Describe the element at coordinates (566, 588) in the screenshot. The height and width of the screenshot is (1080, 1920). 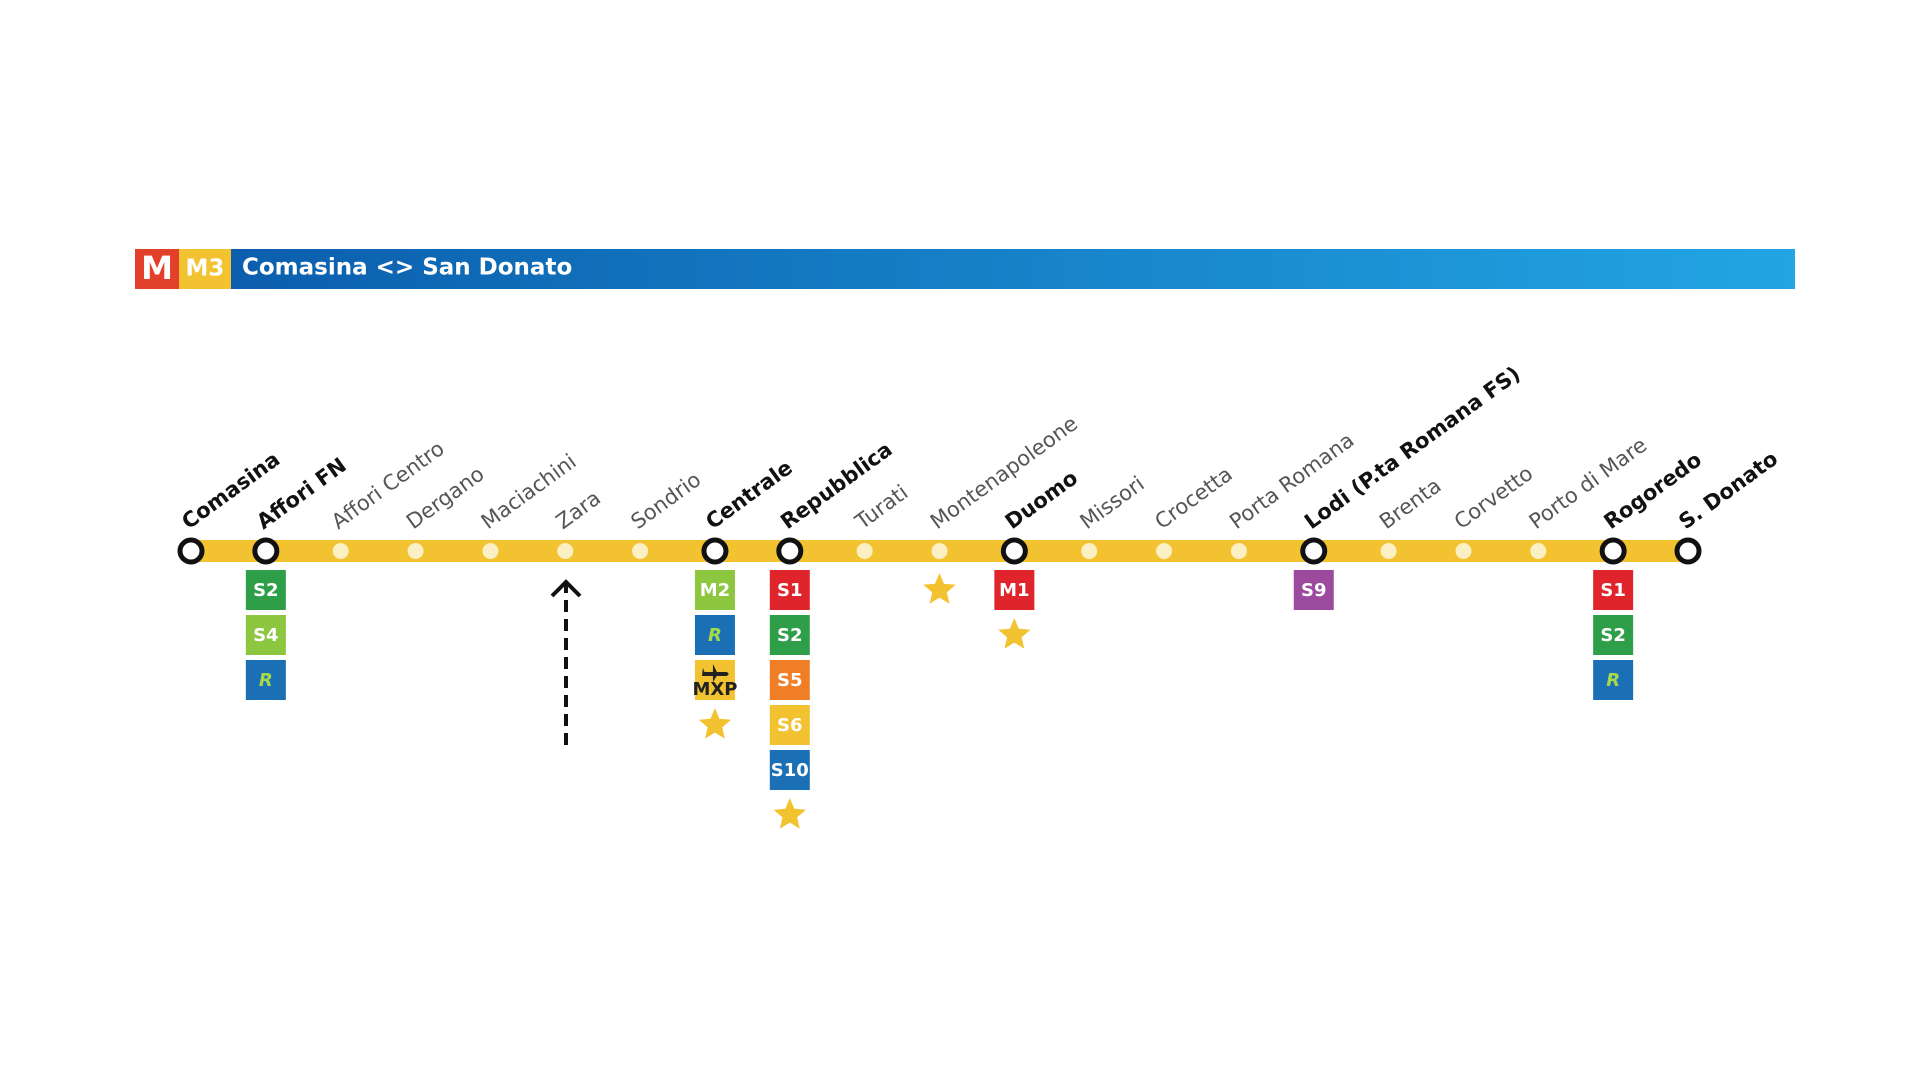
I see `arrow-head` at that location.